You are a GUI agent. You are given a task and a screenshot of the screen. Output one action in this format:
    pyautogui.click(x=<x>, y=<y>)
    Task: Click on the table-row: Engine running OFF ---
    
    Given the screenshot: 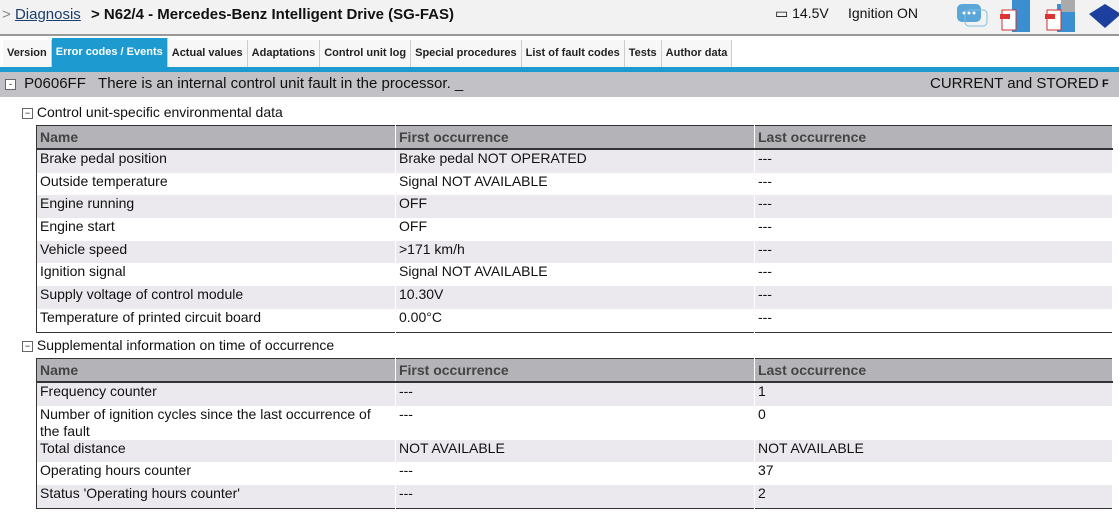 What is the action you would take?
    pyautogui.click(x=575, y=207)
    